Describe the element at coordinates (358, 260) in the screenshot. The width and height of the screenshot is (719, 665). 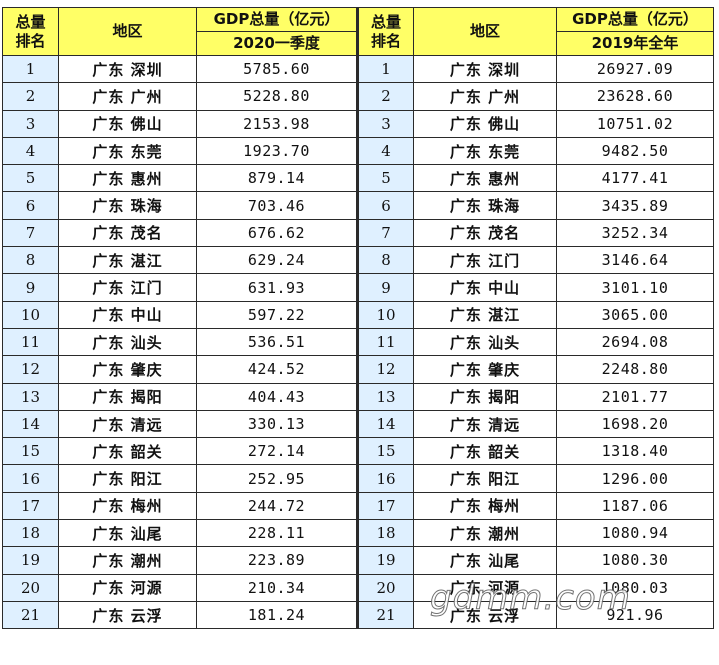
I see `table-row: 8 广东 湛江 629.24 8 广东 江门 3146.64` at that location.